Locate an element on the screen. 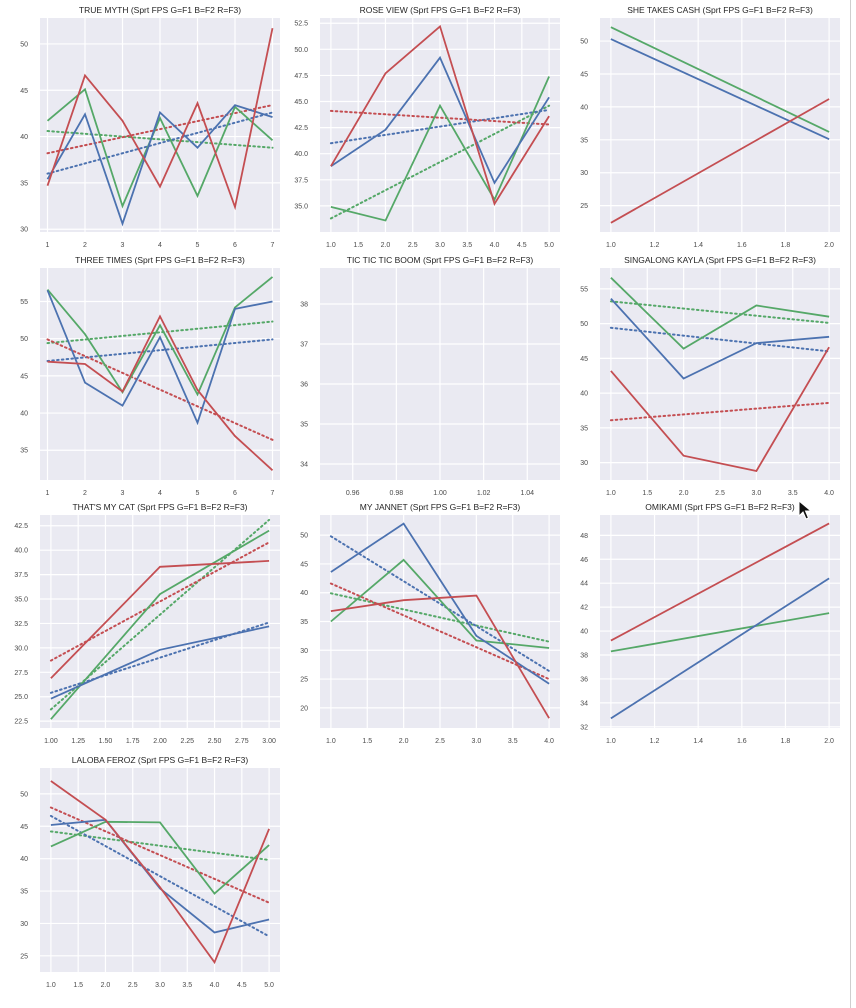 The image size is (856, 1008). x-tick-label: 6 is located at coordinates (235, 493).